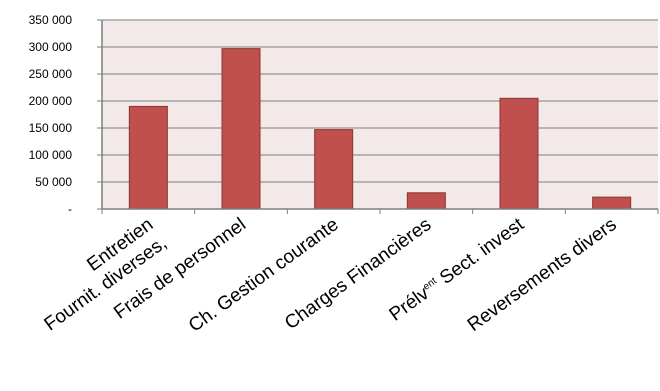  What do you see at coordinates (51, 128) in the screenshot?
I see `y-tick-label: 150 000` at bounding box center [51, 128].